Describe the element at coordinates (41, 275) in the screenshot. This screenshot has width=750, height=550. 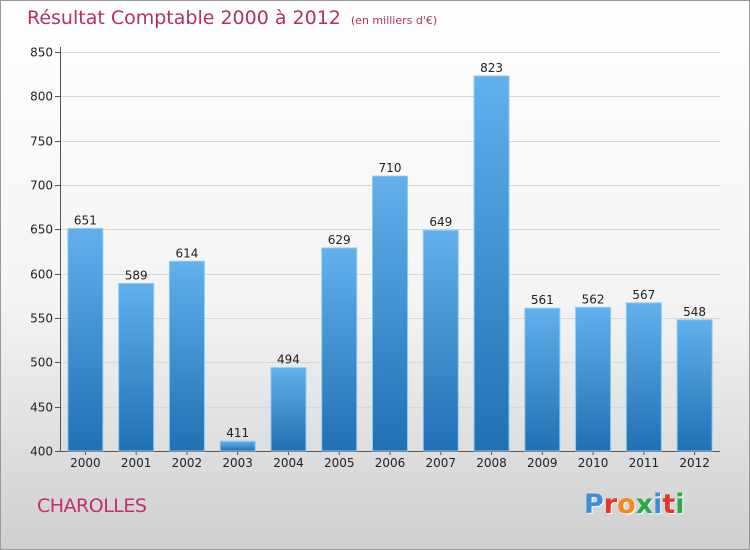
I see `y-tick-label: 600` at that location.